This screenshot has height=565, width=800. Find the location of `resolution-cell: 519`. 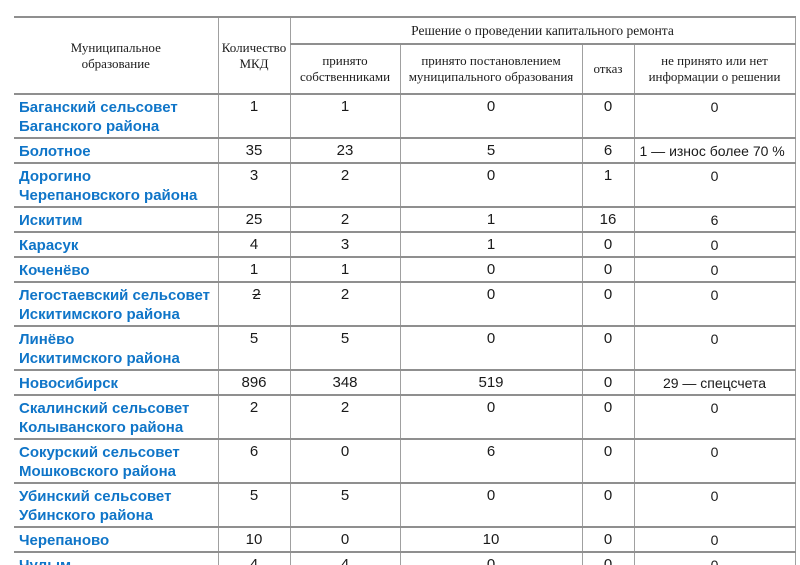

resolution-cell: 519 is located at coordinates (491, 382).